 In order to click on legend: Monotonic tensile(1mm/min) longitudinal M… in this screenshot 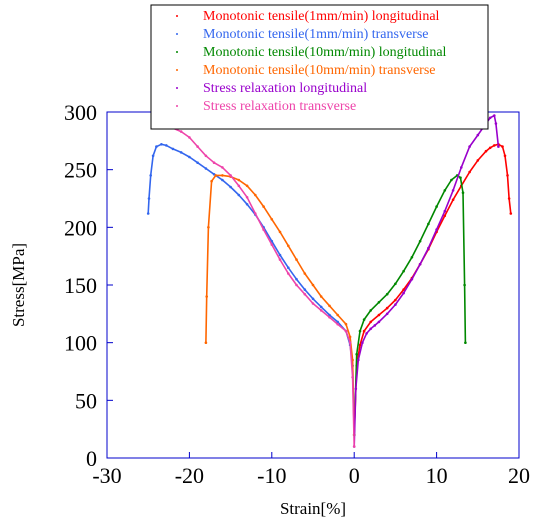, I will do `click(319, 67)`.